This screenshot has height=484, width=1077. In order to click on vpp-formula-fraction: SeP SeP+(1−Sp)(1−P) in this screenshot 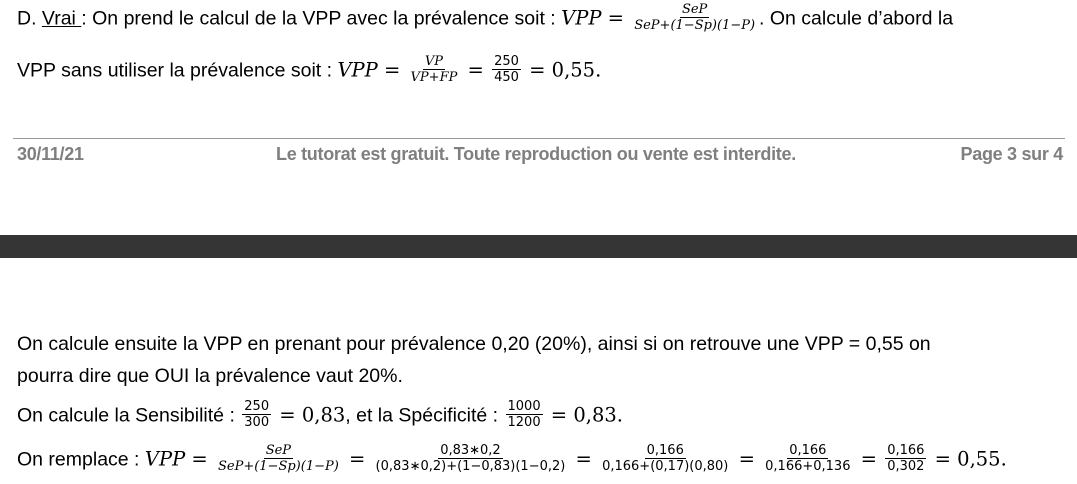, I will do `click(694, 17)`.